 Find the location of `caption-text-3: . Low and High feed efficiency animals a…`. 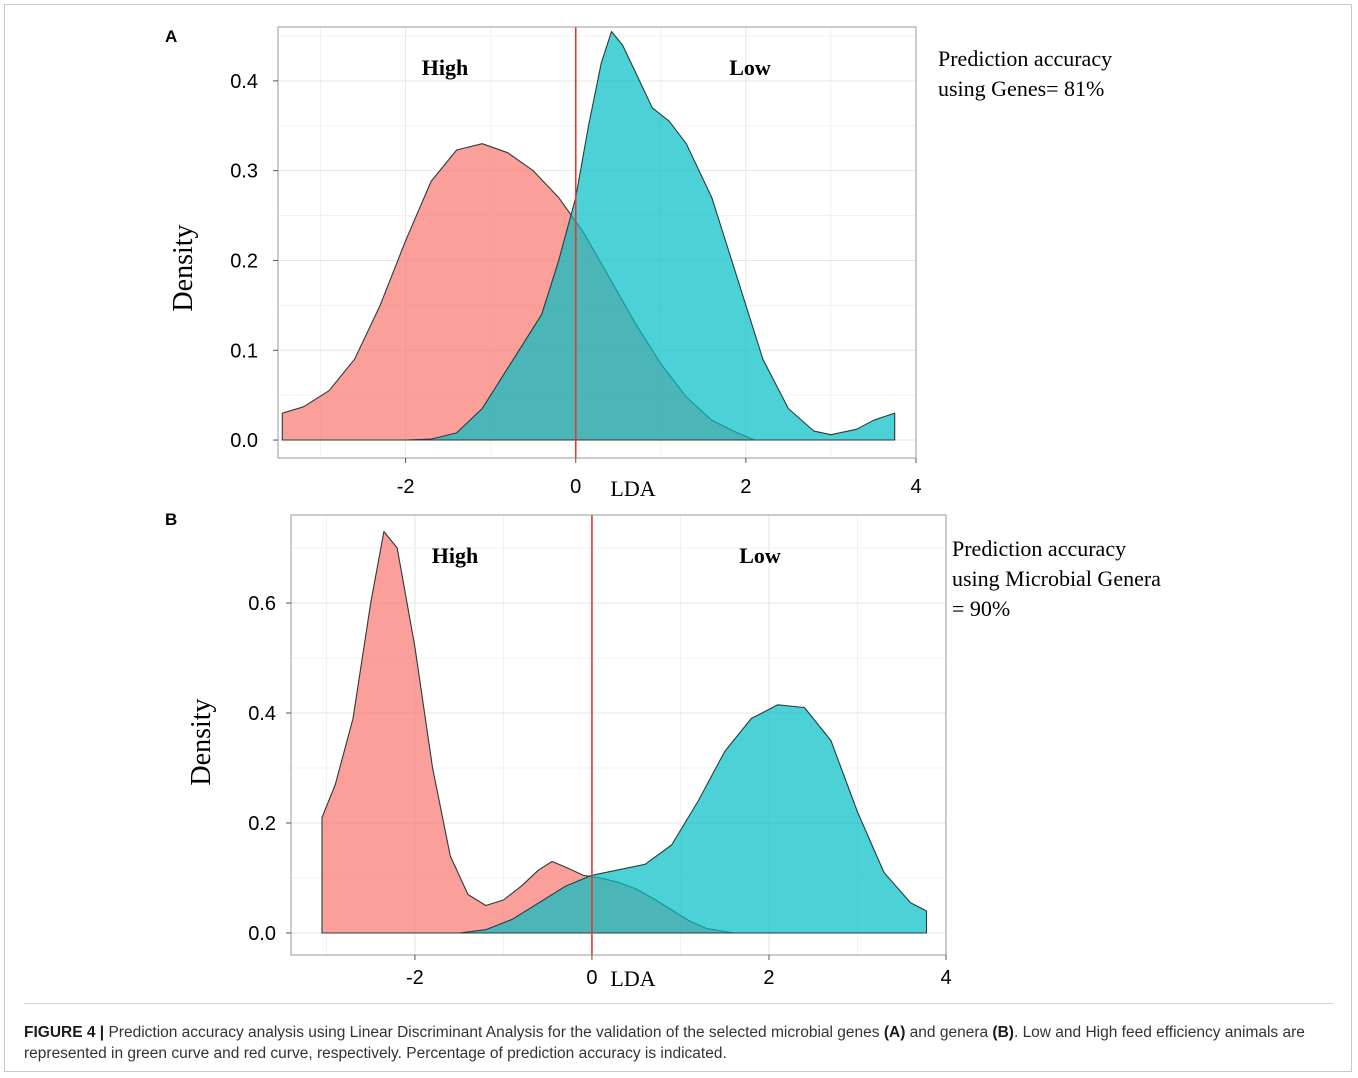

caption-text-3: . Low and High feed efficiency animals a… is located at coordinates (664, 1043).